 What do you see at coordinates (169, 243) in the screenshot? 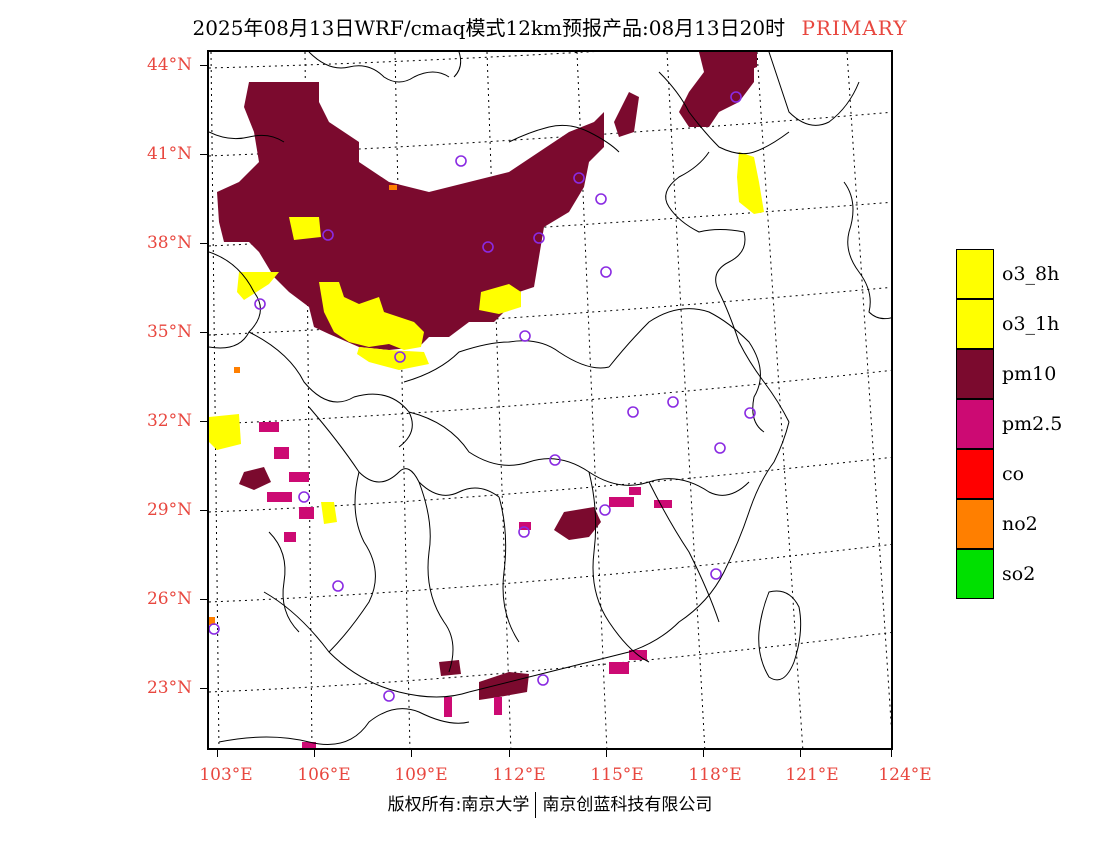
I see `lat-label-38: 38°N` at bounding box center [169, 243].